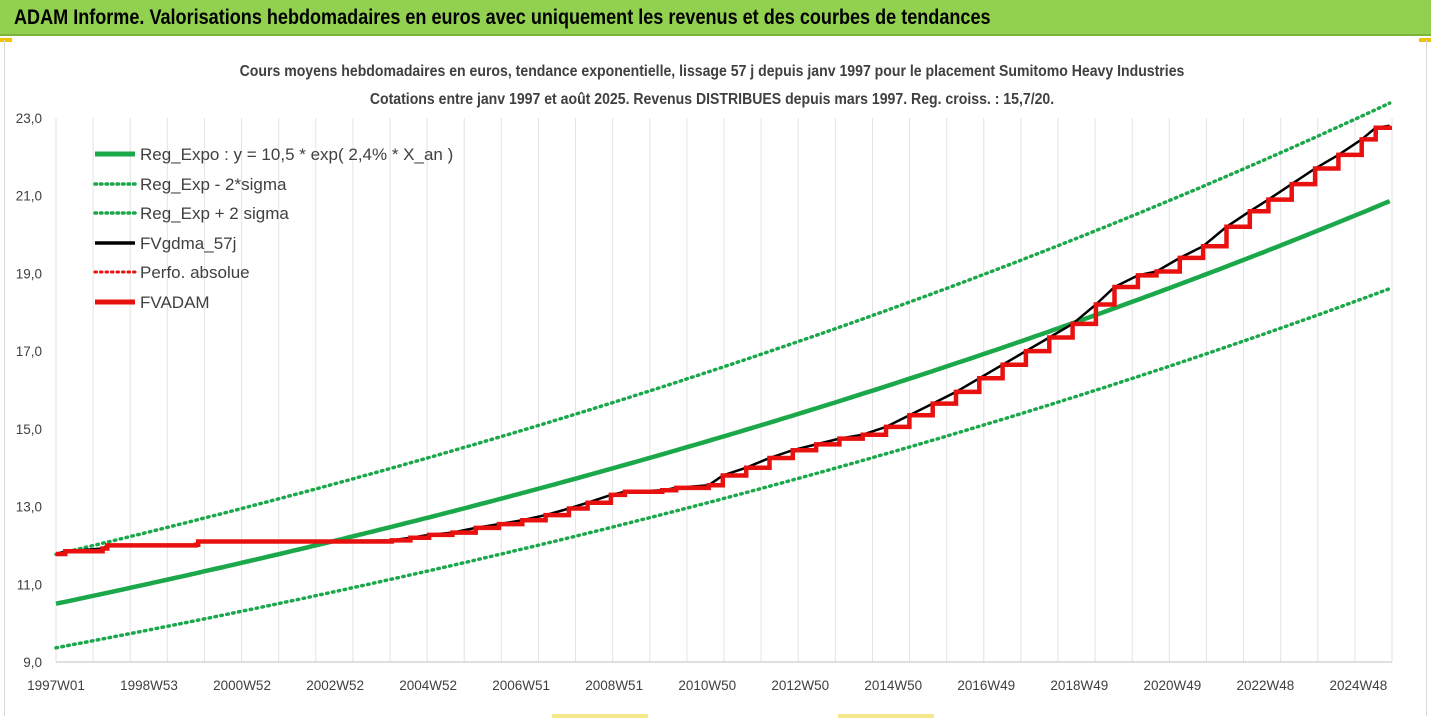  I want to click on x-tick-label: 2018W49, so click(1079, 685).